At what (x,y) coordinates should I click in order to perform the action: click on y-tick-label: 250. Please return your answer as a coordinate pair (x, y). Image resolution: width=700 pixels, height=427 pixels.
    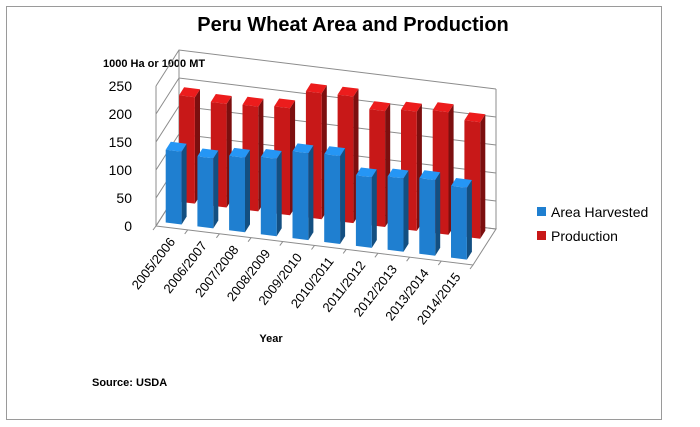
    Looking at the image, I should click on (121, 86).